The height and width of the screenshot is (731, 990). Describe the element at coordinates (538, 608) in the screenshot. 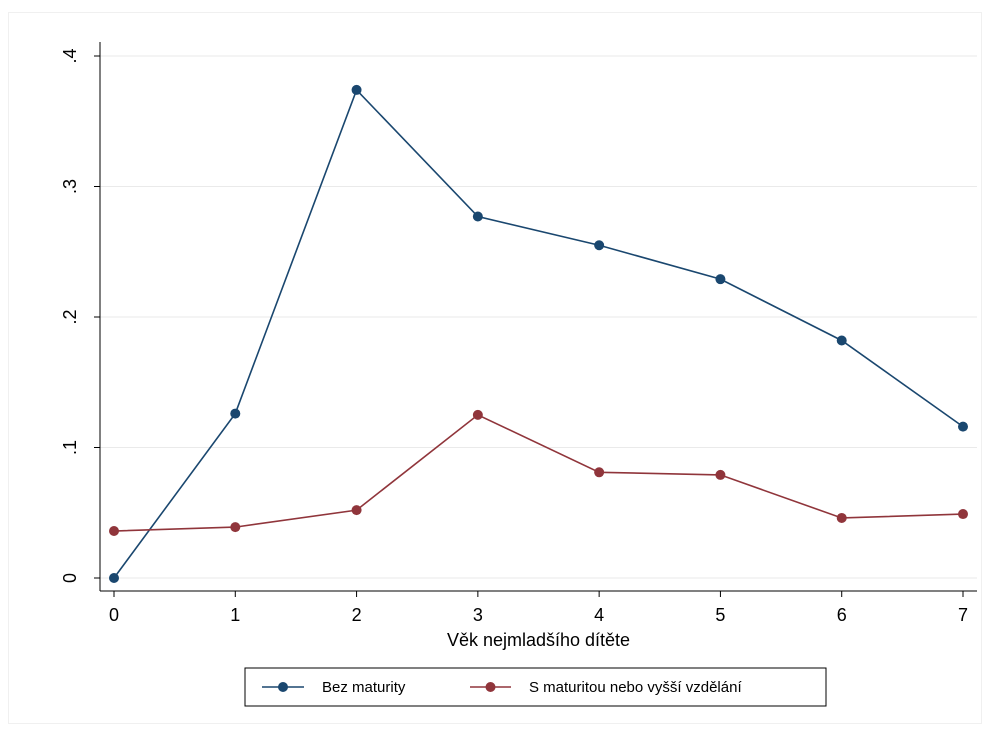

I see `x-axis-ticks: 0 1 2 3 4 5 6 7` at that location.